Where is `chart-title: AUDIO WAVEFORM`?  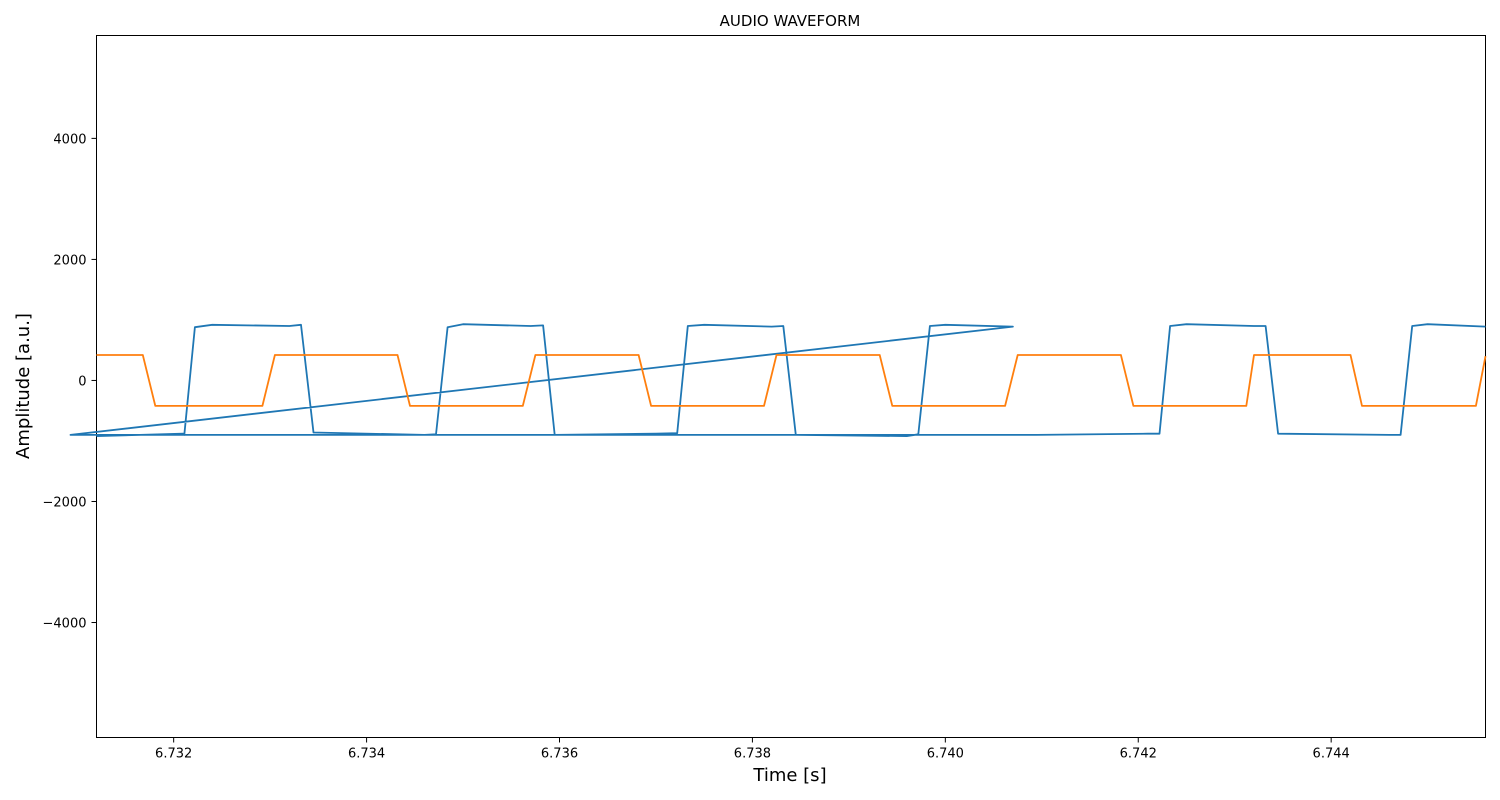 chart-title: AUDIO WAVEFORM is located at coordinates (790, 21).